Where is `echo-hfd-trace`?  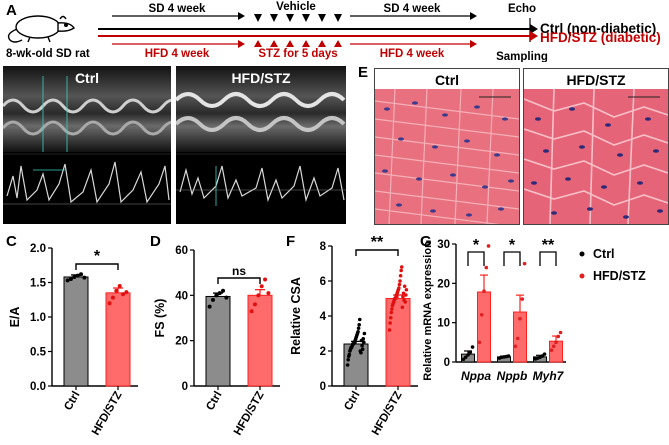 echo-hfd-trace is located at coordinates (261, 136).